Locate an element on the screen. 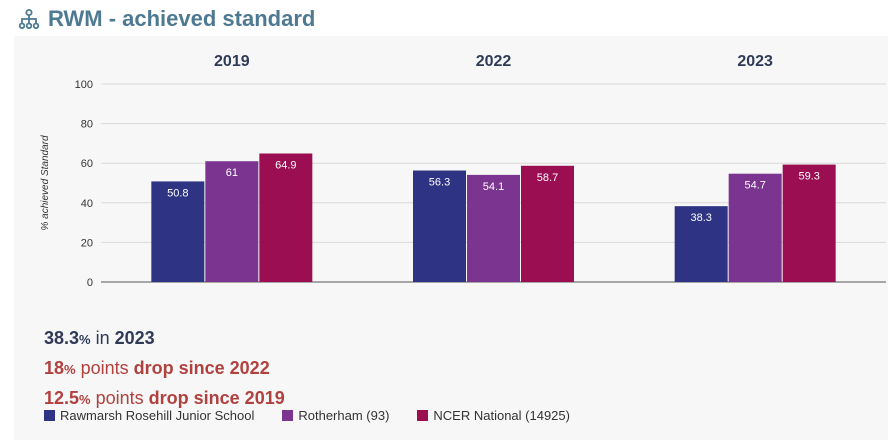 The width and height of the screenshot is (895, 445). summary-drop-2019-text: drop since 2019 is located at coordinates (216, 398).